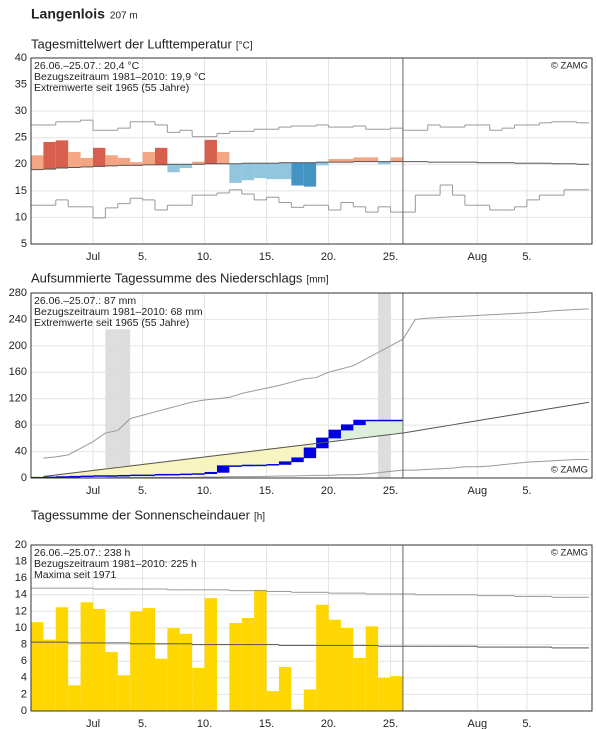  I want to click on y-tick-label: 14, so click(21, 595).